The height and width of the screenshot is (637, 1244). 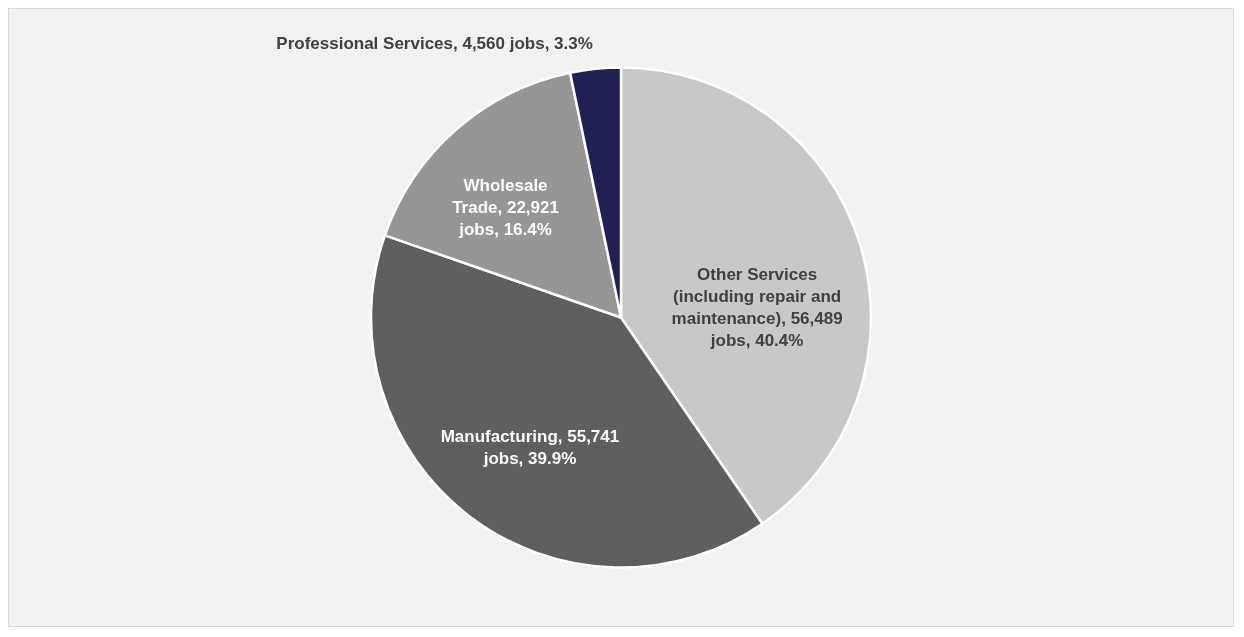 I want to click on slice-label: Manufacturing, 55,741 jobs, 39.9%, so click(x=530, y=447).